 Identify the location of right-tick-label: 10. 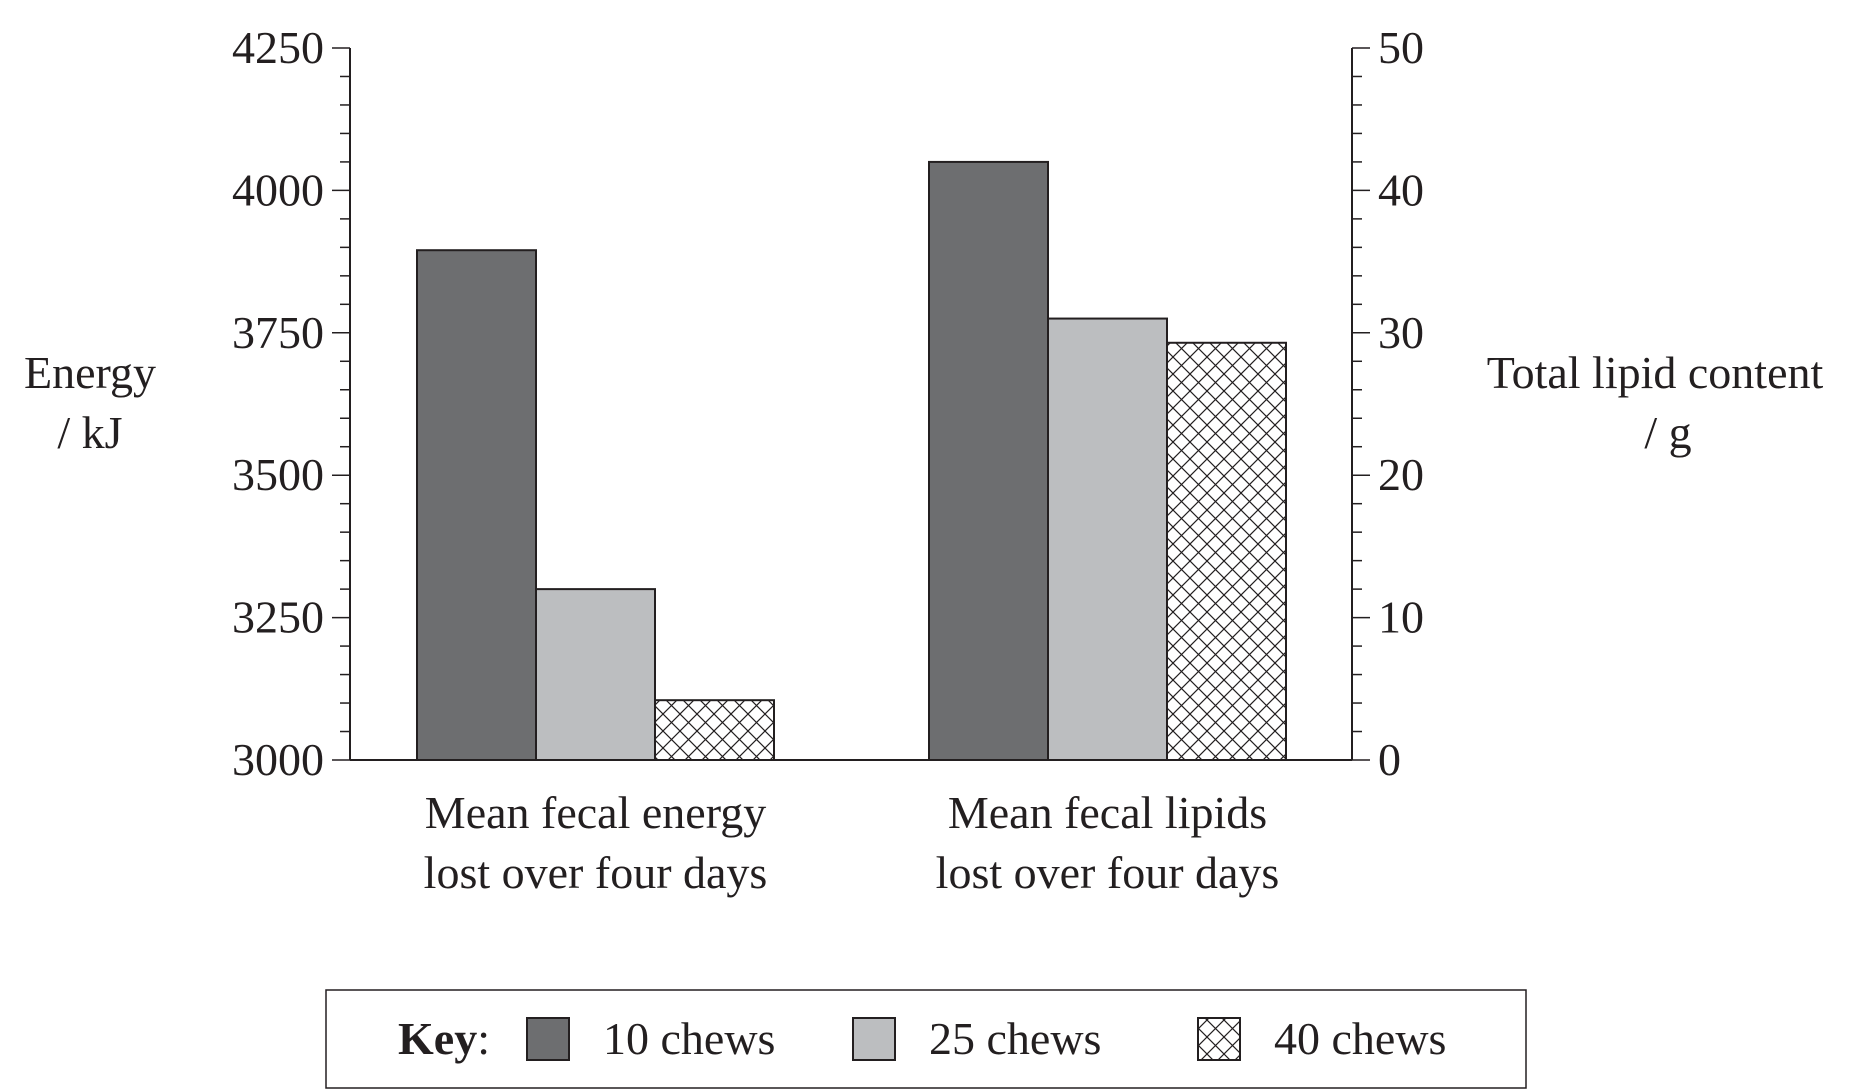
(1401, 617).